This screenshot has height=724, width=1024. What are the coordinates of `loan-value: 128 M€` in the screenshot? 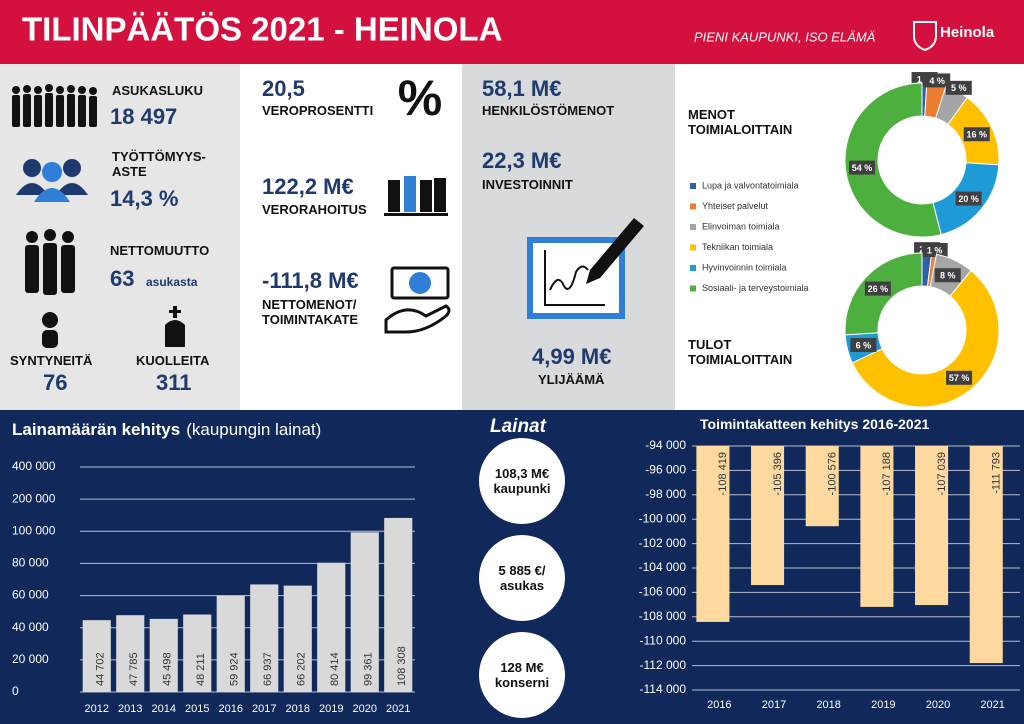 It's located at (522, 667).